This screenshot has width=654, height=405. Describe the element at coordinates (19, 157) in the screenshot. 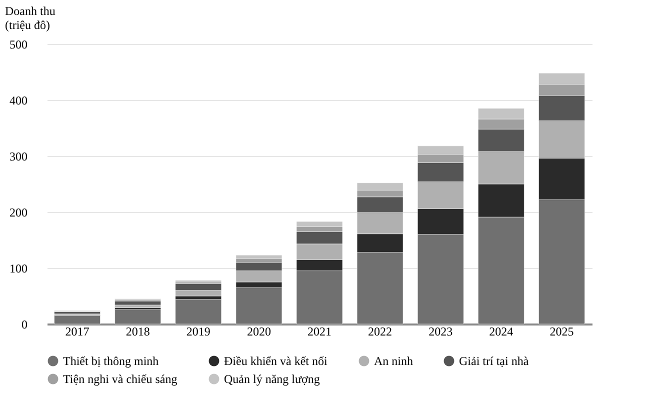

I see `y-tick-label: 300` at that location.